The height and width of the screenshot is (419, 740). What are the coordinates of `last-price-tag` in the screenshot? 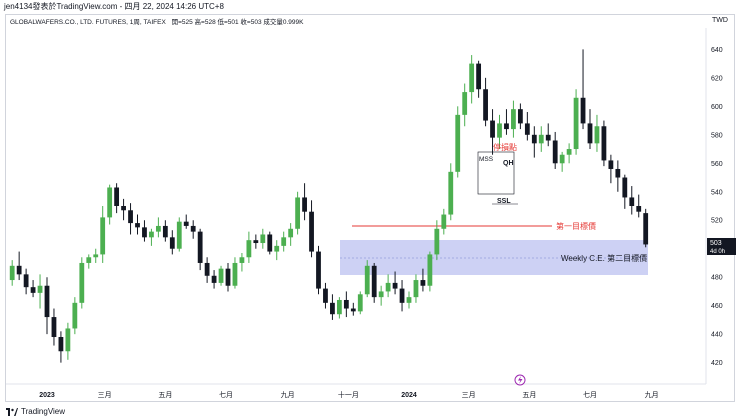 It's located at (721, 246).